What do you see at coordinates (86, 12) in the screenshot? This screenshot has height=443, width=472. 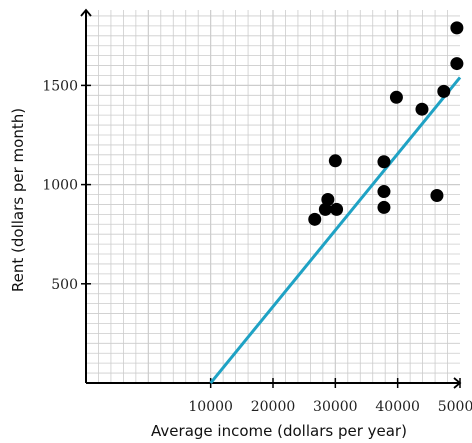 I see `y-axis-arrow` at bounding box center [86, 12].